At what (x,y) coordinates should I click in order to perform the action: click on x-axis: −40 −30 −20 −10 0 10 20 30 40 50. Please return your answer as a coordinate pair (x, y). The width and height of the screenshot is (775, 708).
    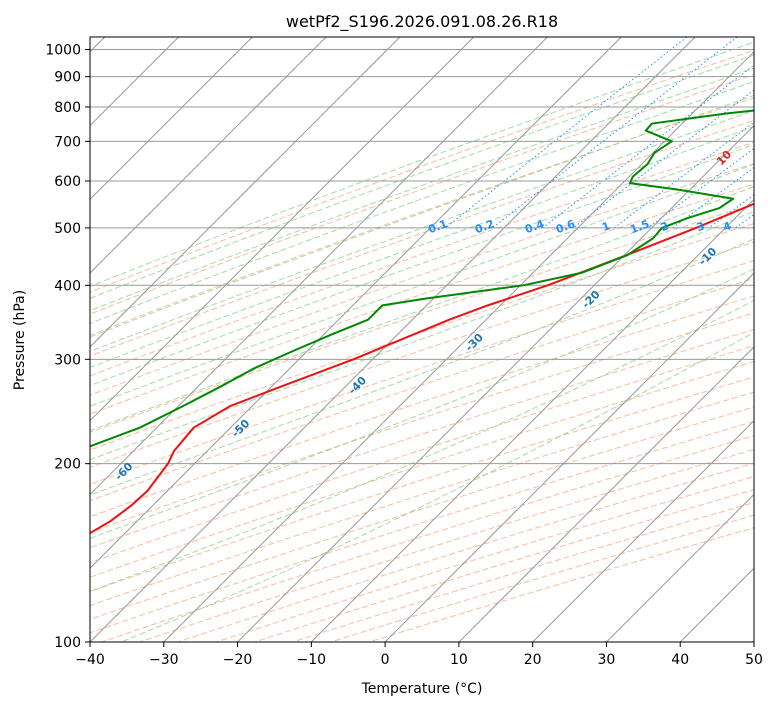
    Looking at the image, I should click on (419, 655).